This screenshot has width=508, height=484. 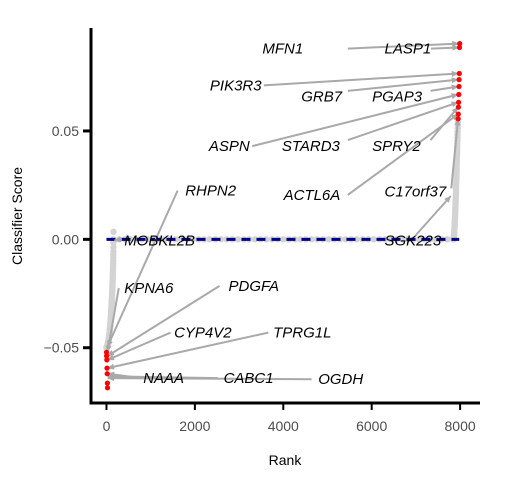 What do you see at coordinates (211, 191) in the screenshot?
I see `gene-label: RHPN2` at bounding box center [211, 191].